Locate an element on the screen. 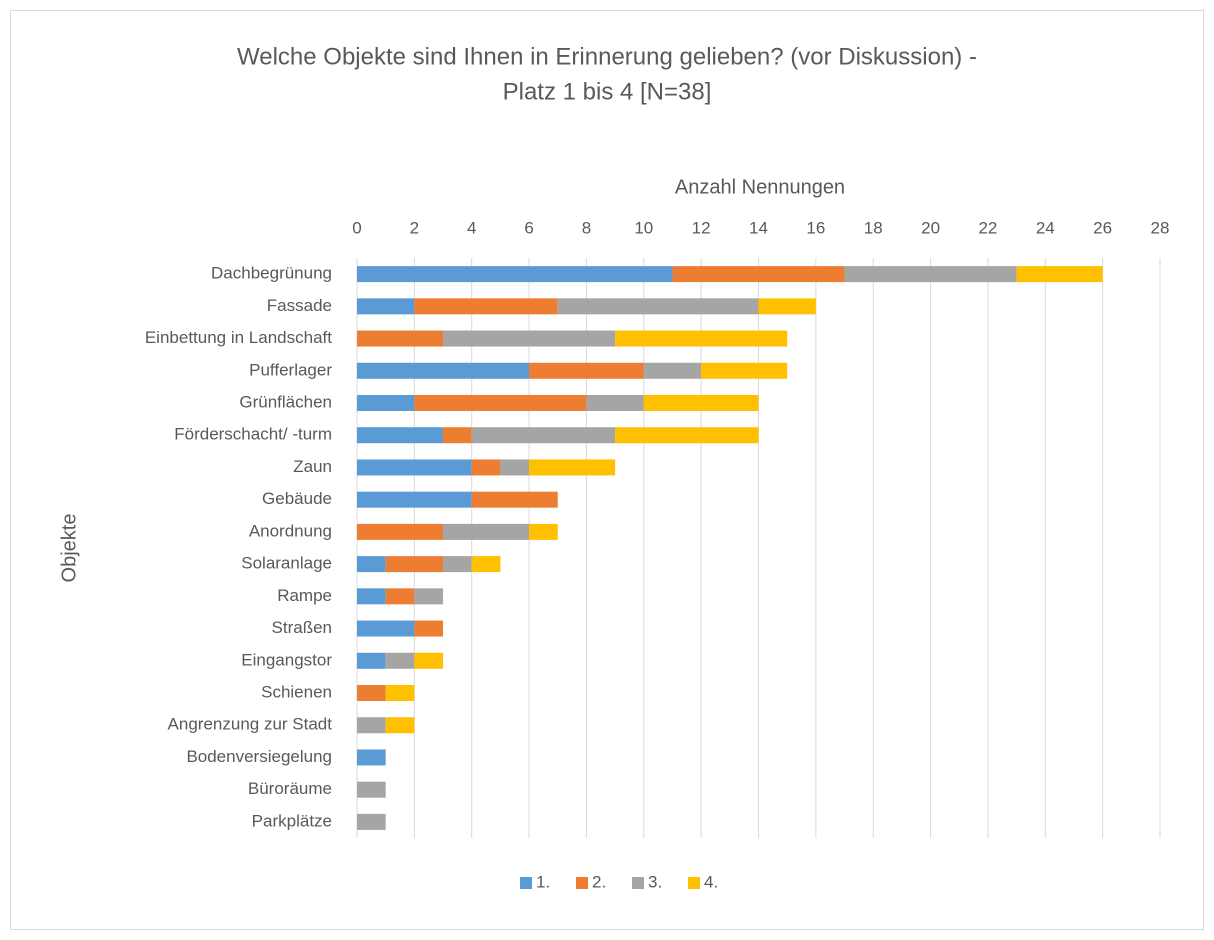 This screenshot has height=940, width=1214. y-tick-label: Rampe is located at coordinates (304, 595).